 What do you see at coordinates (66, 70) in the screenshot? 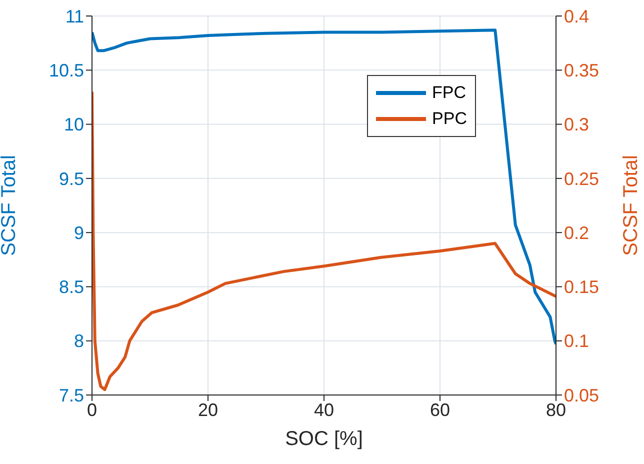
I see `y-tick-label: 10.5` at bounding box center [66, 70].